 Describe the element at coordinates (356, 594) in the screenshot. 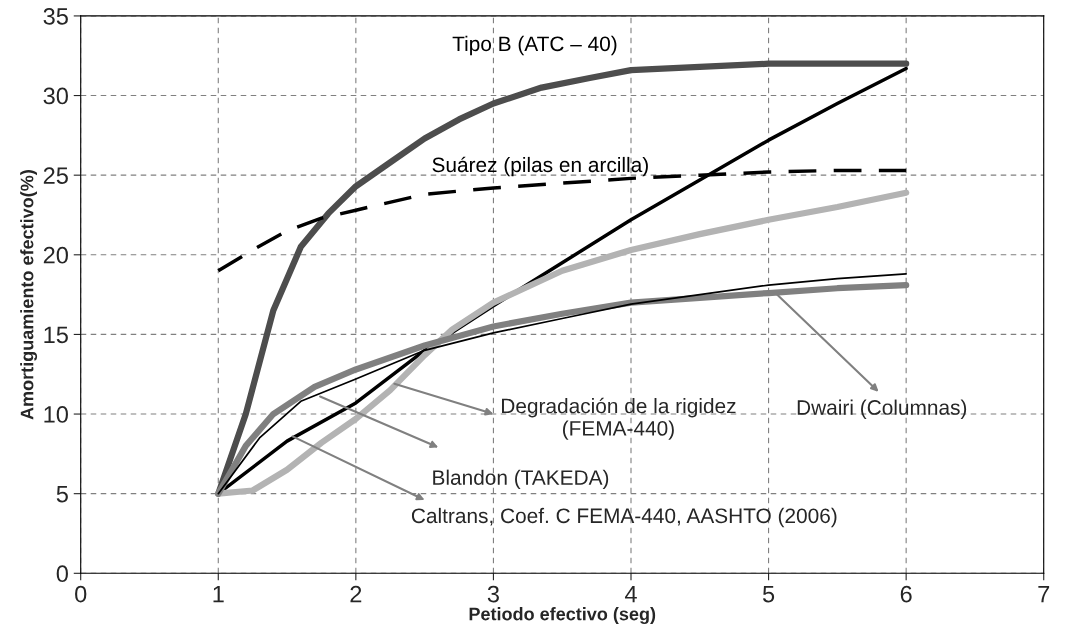

I see `x-tick-label: 2` at that location.